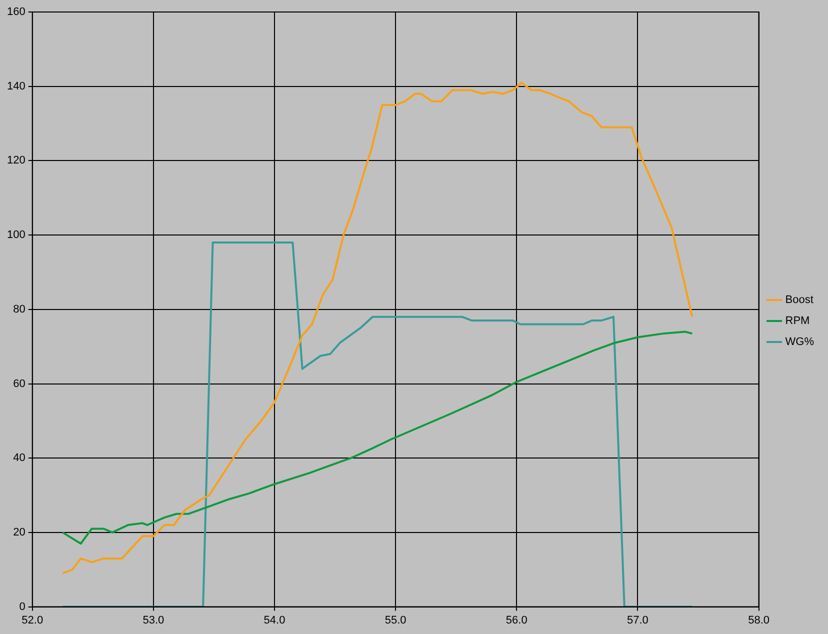 The height and width of the screenshot is (634, 828). What do you see at coordinates (19, 384) in the screenshot?
I see `y-tick-label: 60` at bounding box center [19, 384].